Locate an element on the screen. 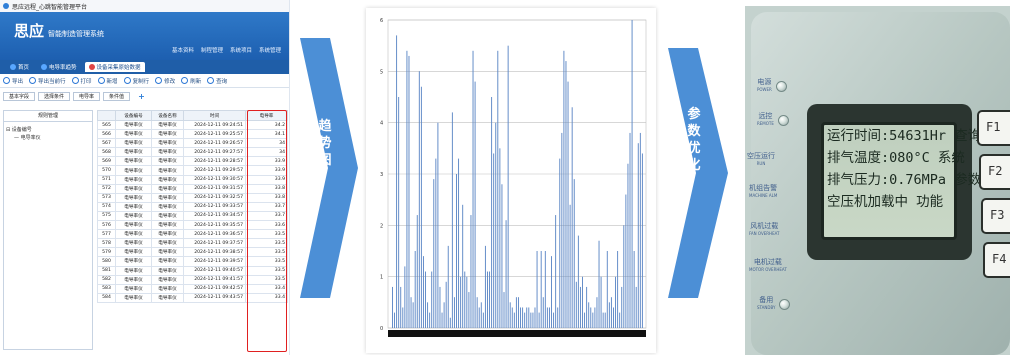 Image resolution: width=1010 pixels, height=355 pixels. condition-value: 条件值 is located at coordinates (117, 96).